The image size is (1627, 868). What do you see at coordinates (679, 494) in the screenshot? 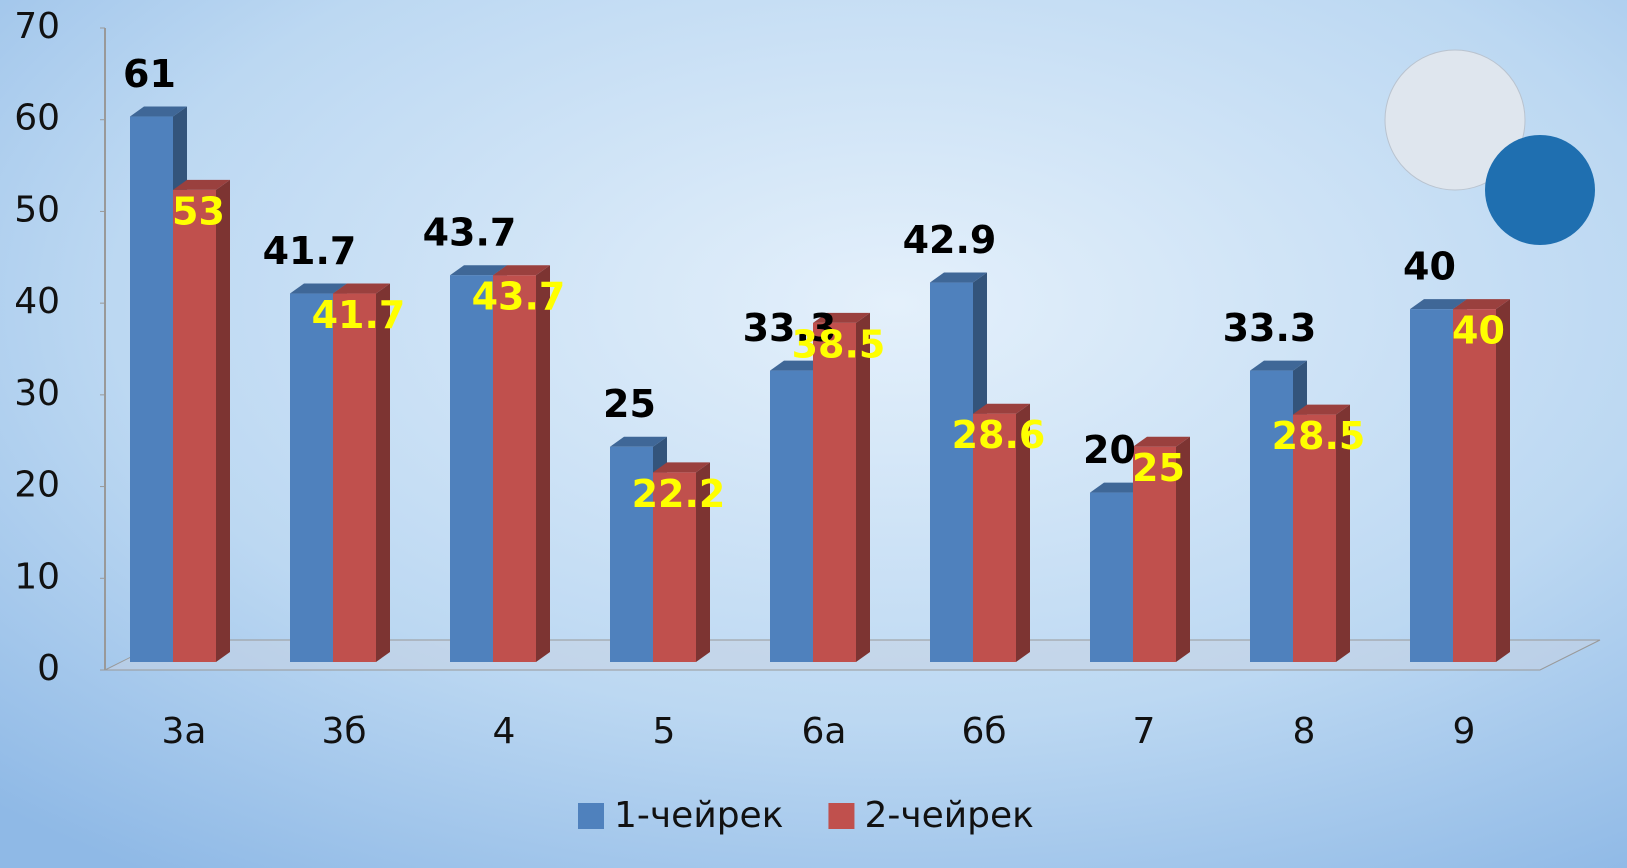
I see `data-label: 22.2` at bounding box center [679, 494].